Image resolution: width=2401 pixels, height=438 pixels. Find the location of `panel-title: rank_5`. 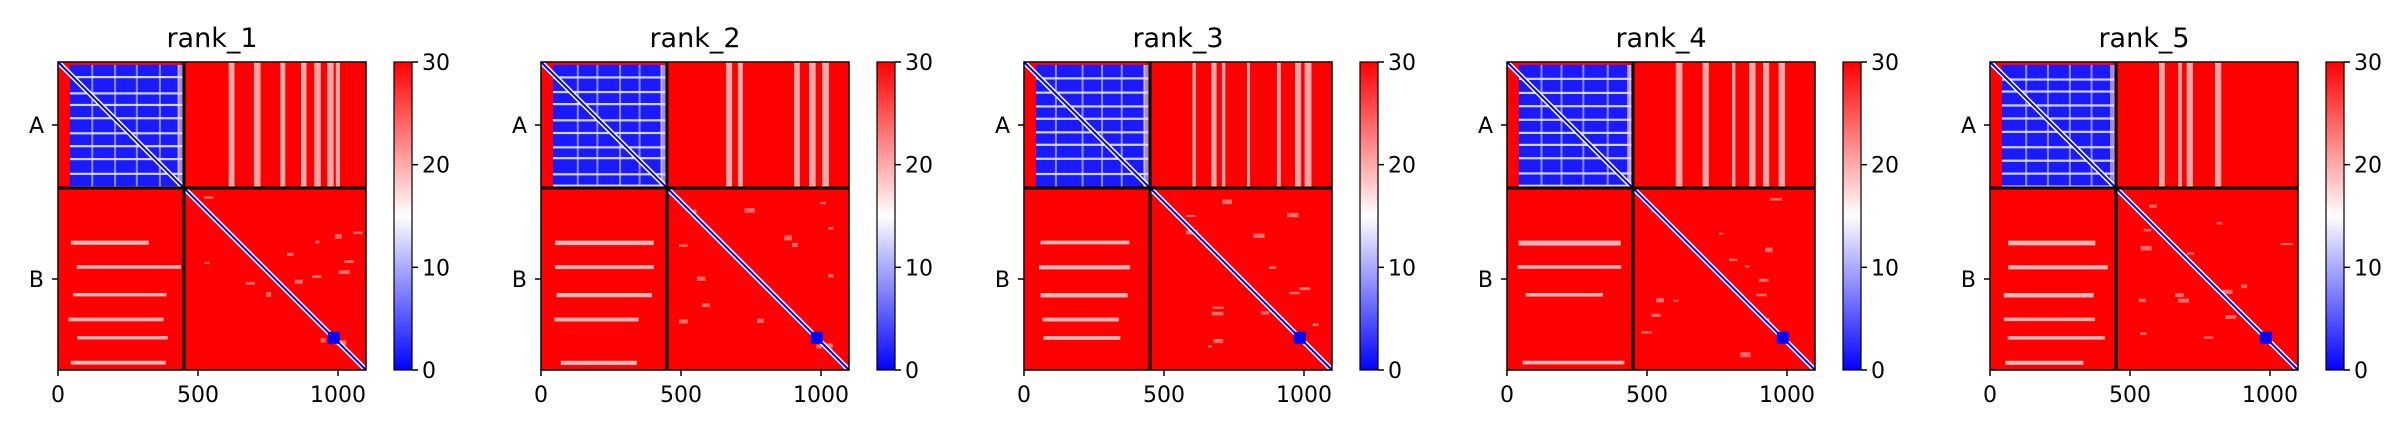

panel-title: rank_5 is located at coordinates (2143, 38).